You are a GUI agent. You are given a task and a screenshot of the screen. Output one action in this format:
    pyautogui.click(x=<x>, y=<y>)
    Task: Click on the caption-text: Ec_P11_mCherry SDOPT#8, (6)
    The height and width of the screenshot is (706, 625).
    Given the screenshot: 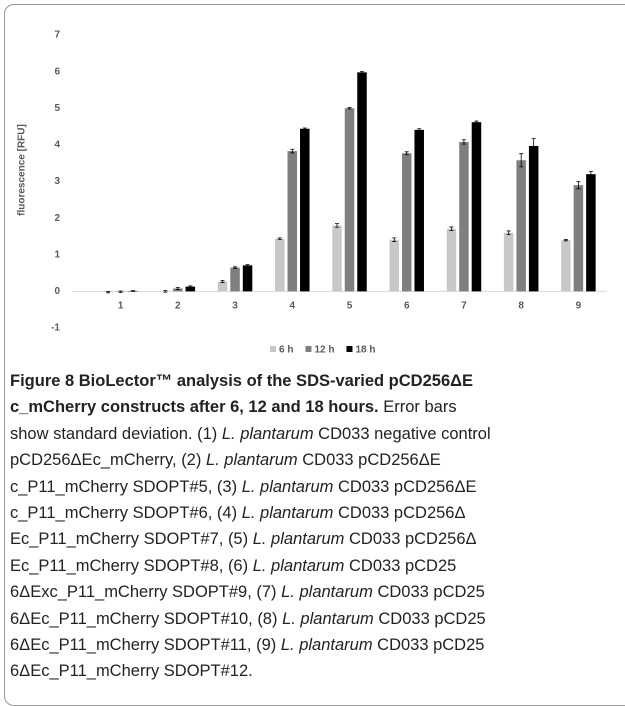 What is the action you would take?
    pyautogui.click(x=131, y=566)
    